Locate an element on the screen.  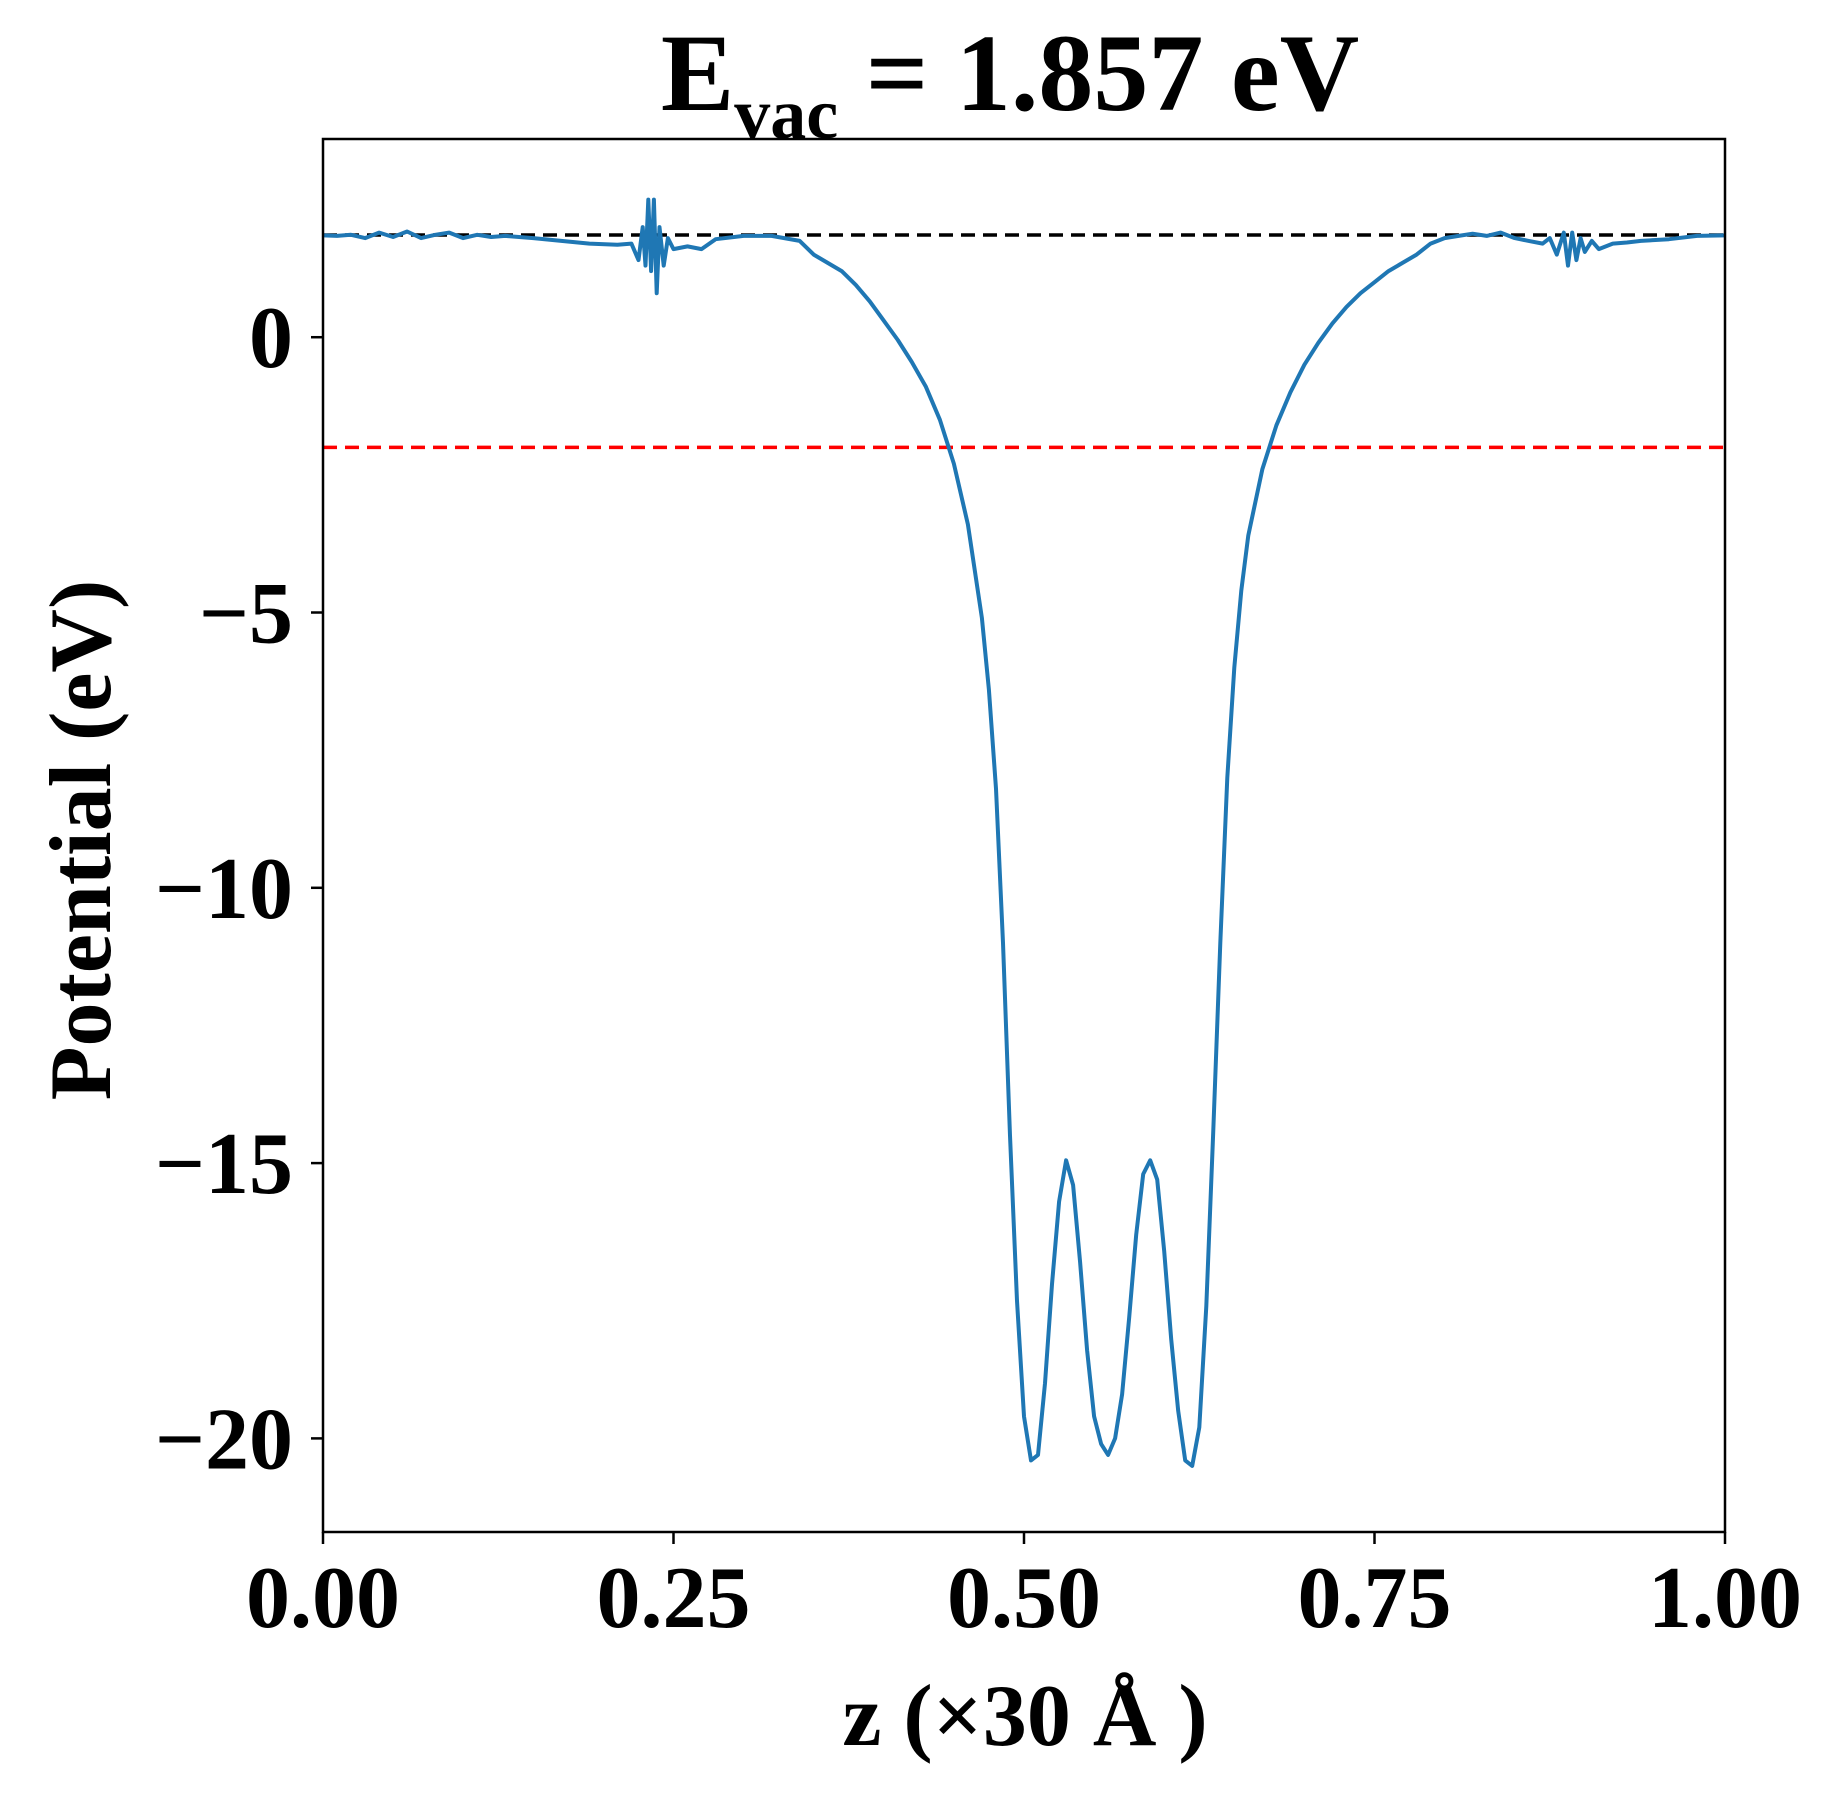
y-tick-label: −20 is located at coordinates (224, 1439).